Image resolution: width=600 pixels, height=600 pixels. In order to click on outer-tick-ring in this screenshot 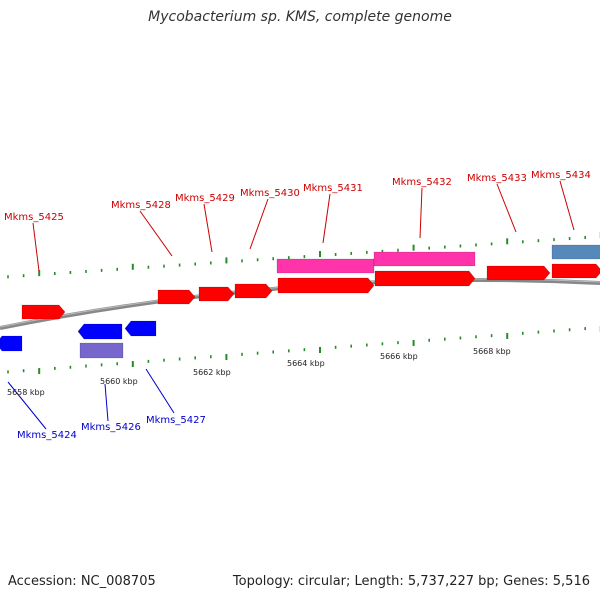, I will do `click(303, 255)`.